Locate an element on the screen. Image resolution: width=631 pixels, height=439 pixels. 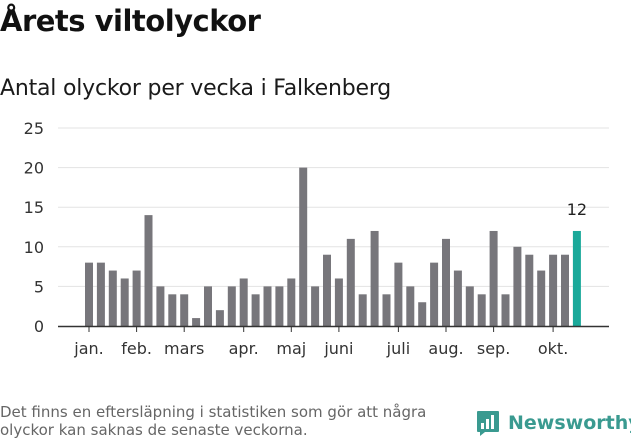
y-tick-label: 5 is located at coordinates (39, 286).